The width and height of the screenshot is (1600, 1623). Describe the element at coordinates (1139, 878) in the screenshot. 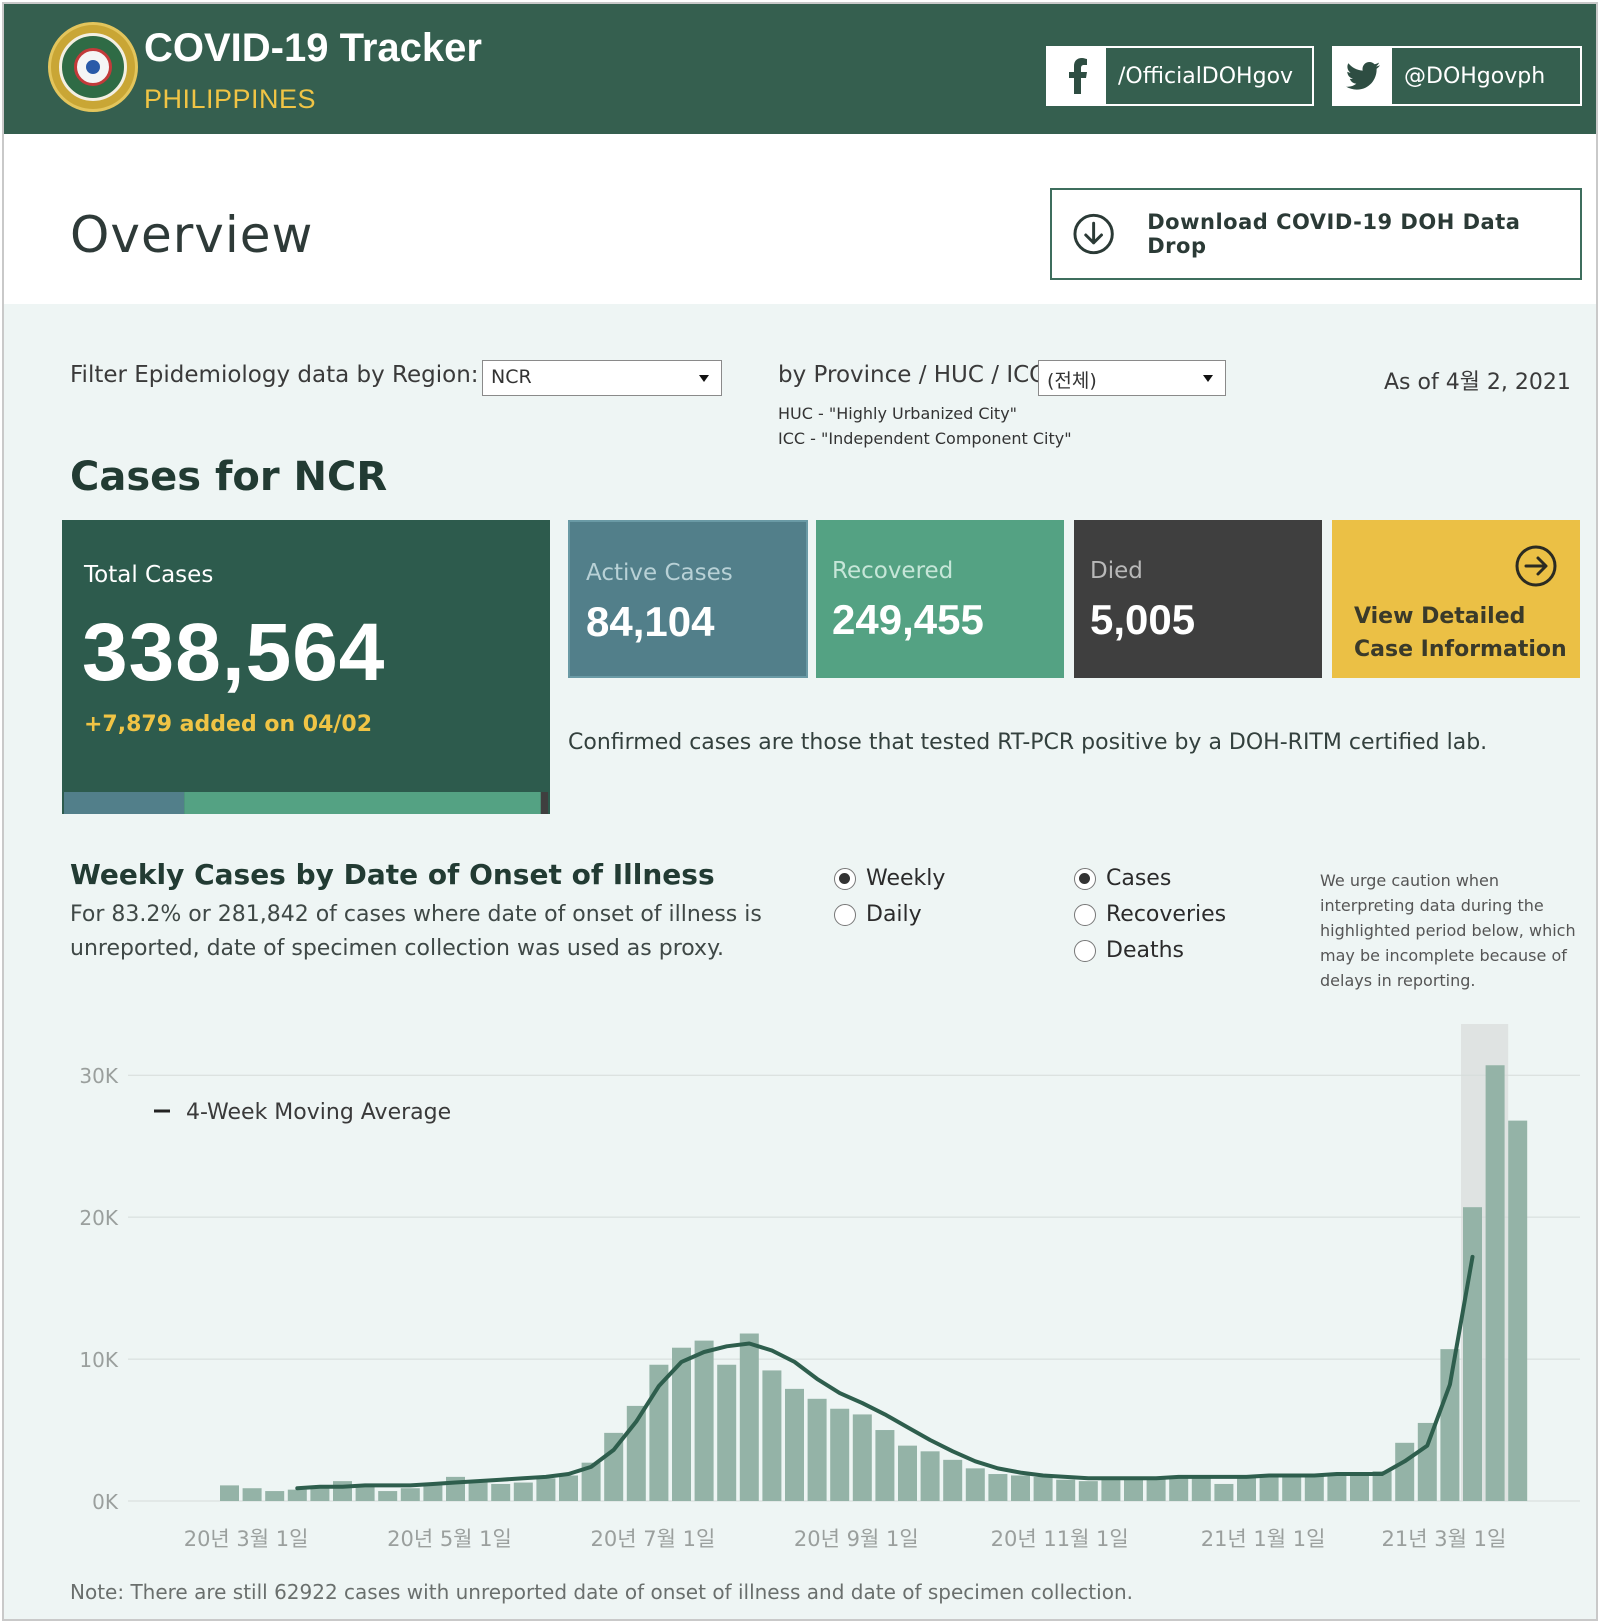

I see `radio-cases-label: Cases` at that location.